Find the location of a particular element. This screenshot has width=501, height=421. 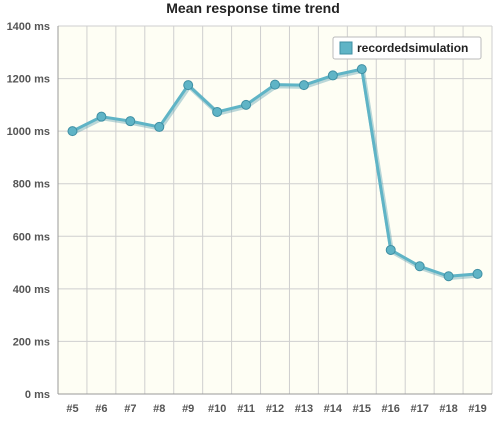

y-tick-label: 600 ms is located at coordinates (31, 237).